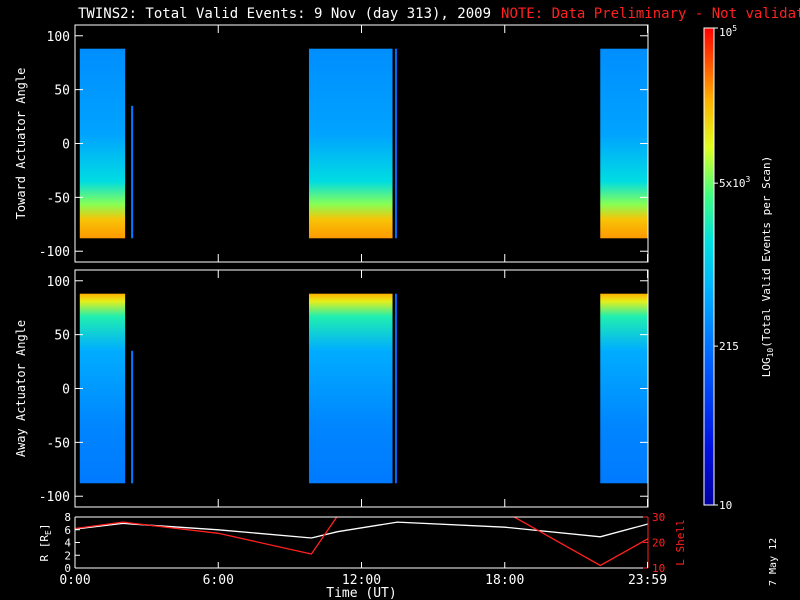 The width and height of the screenshot is (800, 600). Describe the element at coordinates (74, 580) in the screenshot. I see `x-tick-label: 0:00` at that location.